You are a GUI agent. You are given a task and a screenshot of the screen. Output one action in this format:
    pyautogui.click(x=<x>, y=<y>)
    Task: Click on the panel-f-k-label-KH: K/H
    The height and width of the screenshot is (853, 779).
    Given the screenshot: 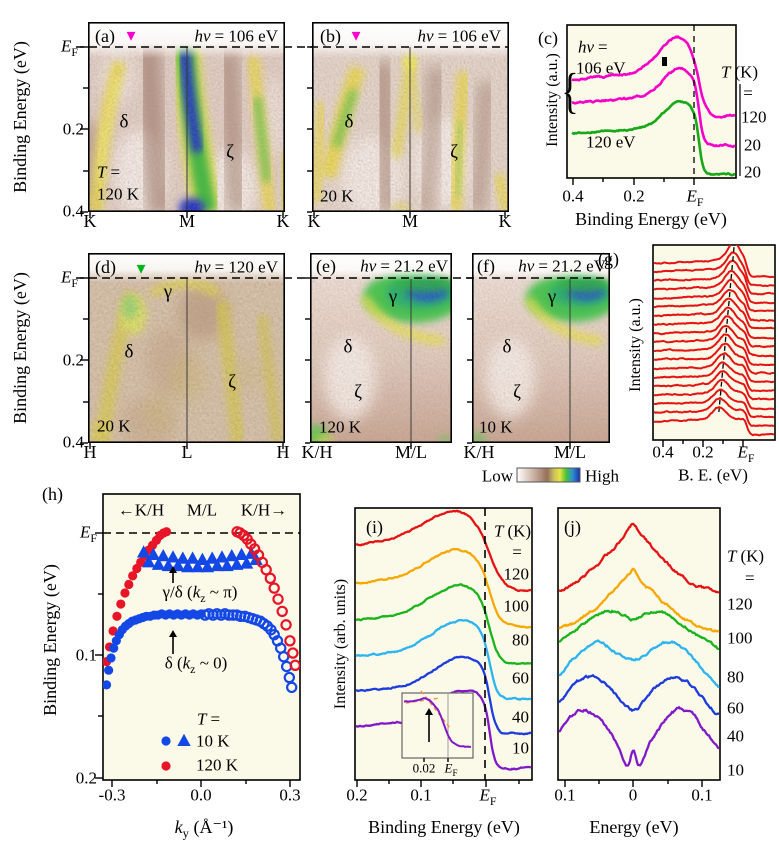 What is the action you would take?
    pyautogui.click(x=479, y=452)
    